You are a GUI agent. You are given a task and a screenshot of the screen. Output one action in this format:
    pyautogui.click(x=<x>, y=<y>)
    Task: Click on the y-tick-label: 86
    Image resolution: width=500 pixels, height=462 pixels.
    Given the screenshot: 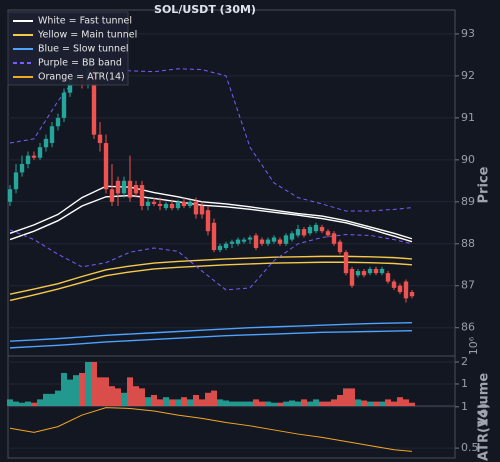 What is the action you would take?
    pyautogui.click(x=468, y=327)
    